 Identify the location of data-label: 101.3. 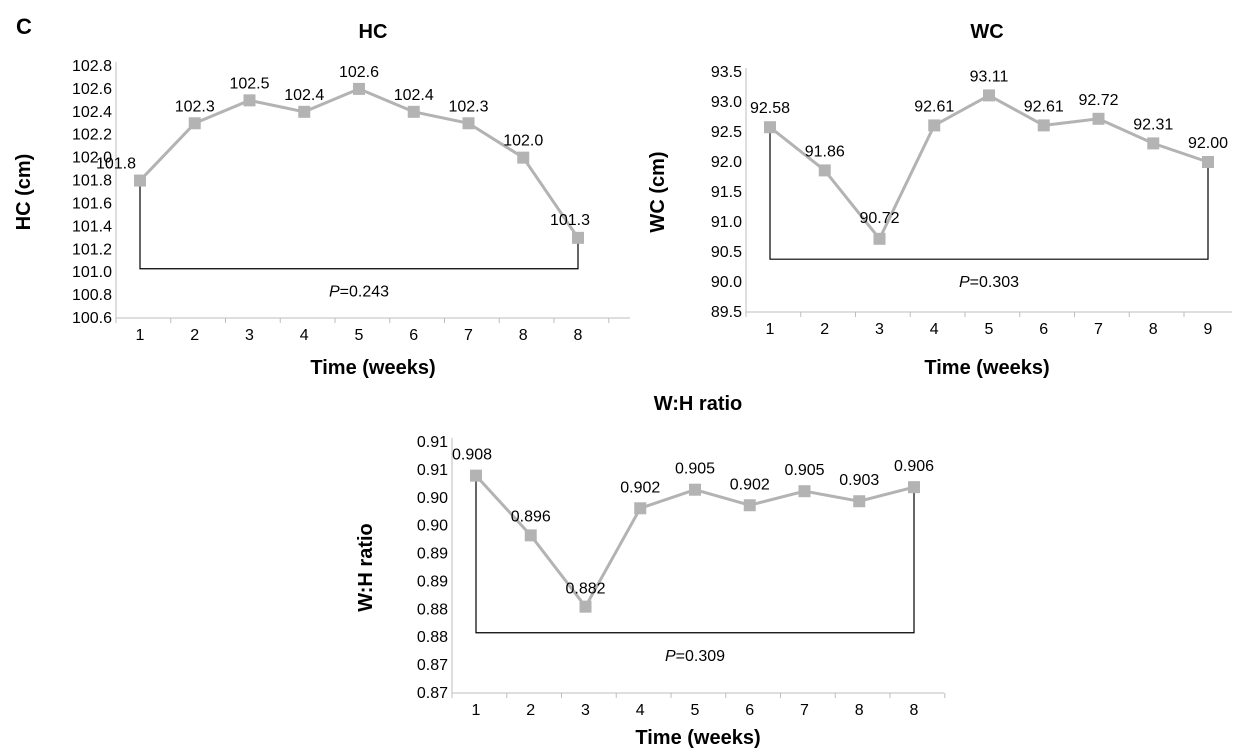
(570, 220).